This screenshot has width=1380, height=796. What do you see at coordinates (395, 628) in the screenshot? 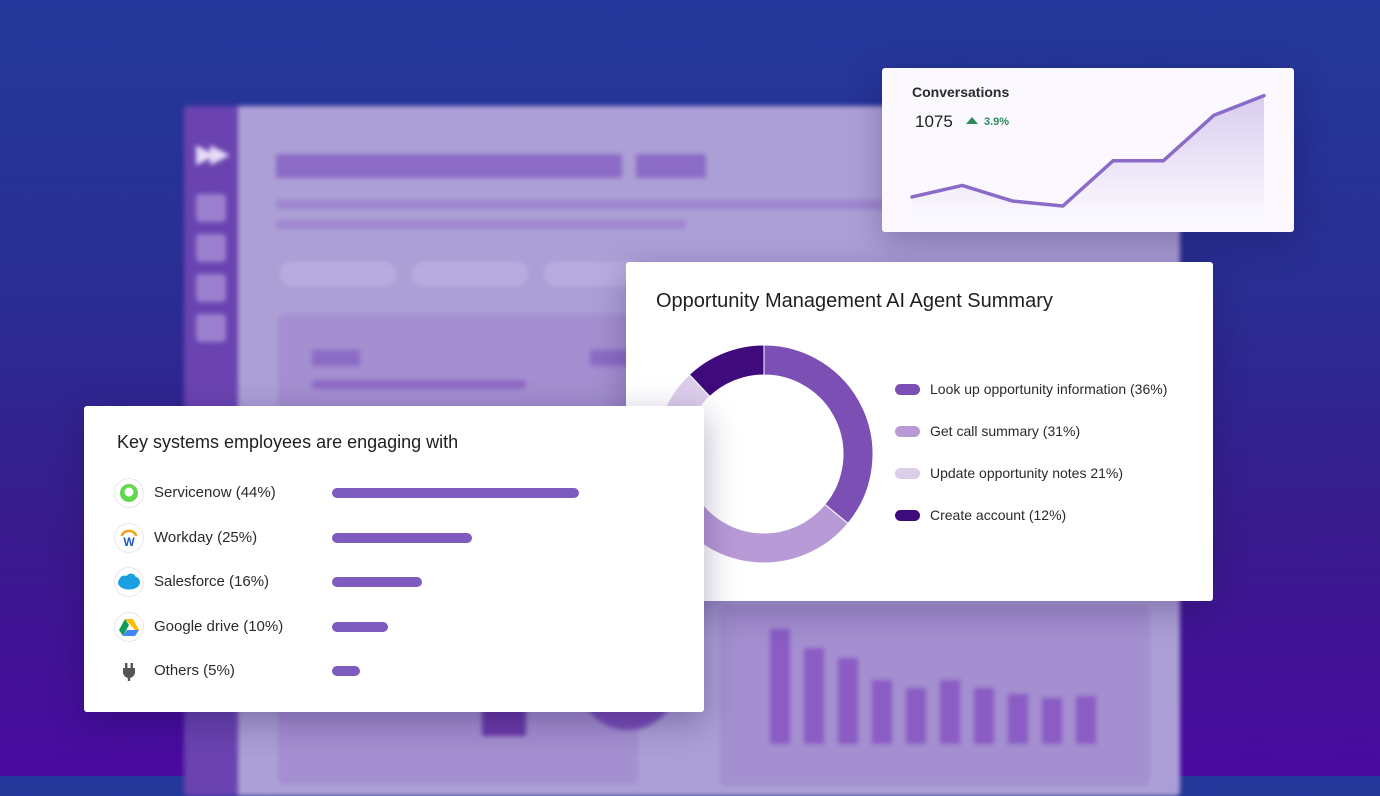
I see `key-system-row: Google drive (10%)` at bounding box center [395, 628].